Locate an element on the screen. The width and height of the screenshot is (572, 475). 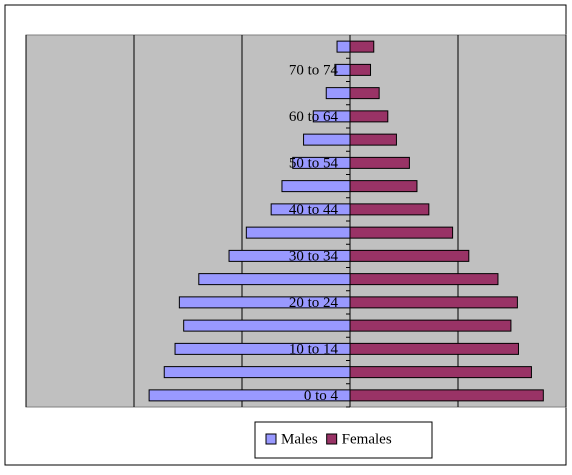
legend-label: Males is located at coordinates (299, 439).